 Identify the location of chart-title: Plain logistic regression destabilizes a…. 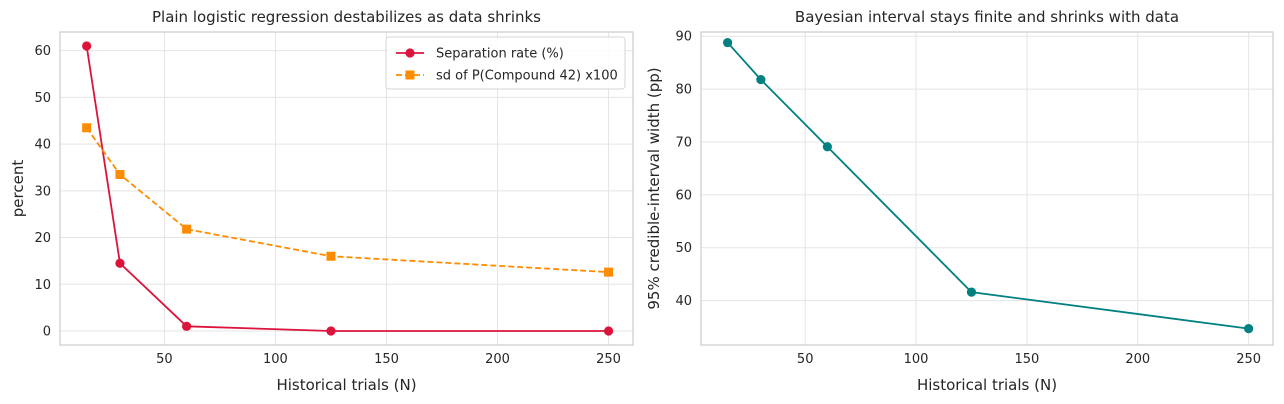
(346, 17).